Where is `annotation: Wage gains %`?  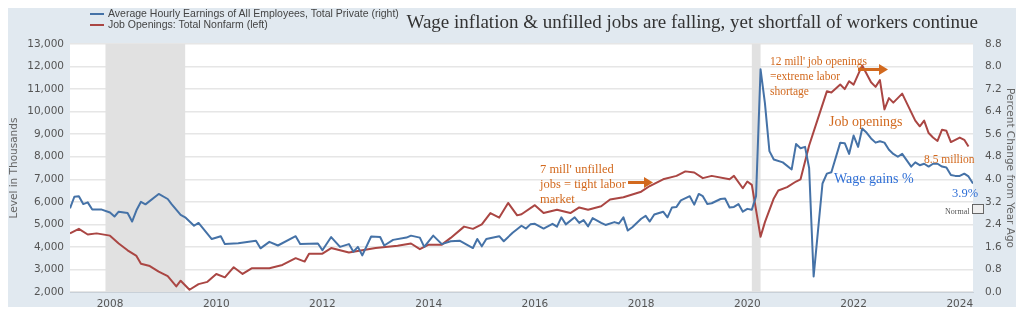
annotation: Wage gains % is located at coordinates (874, 179).